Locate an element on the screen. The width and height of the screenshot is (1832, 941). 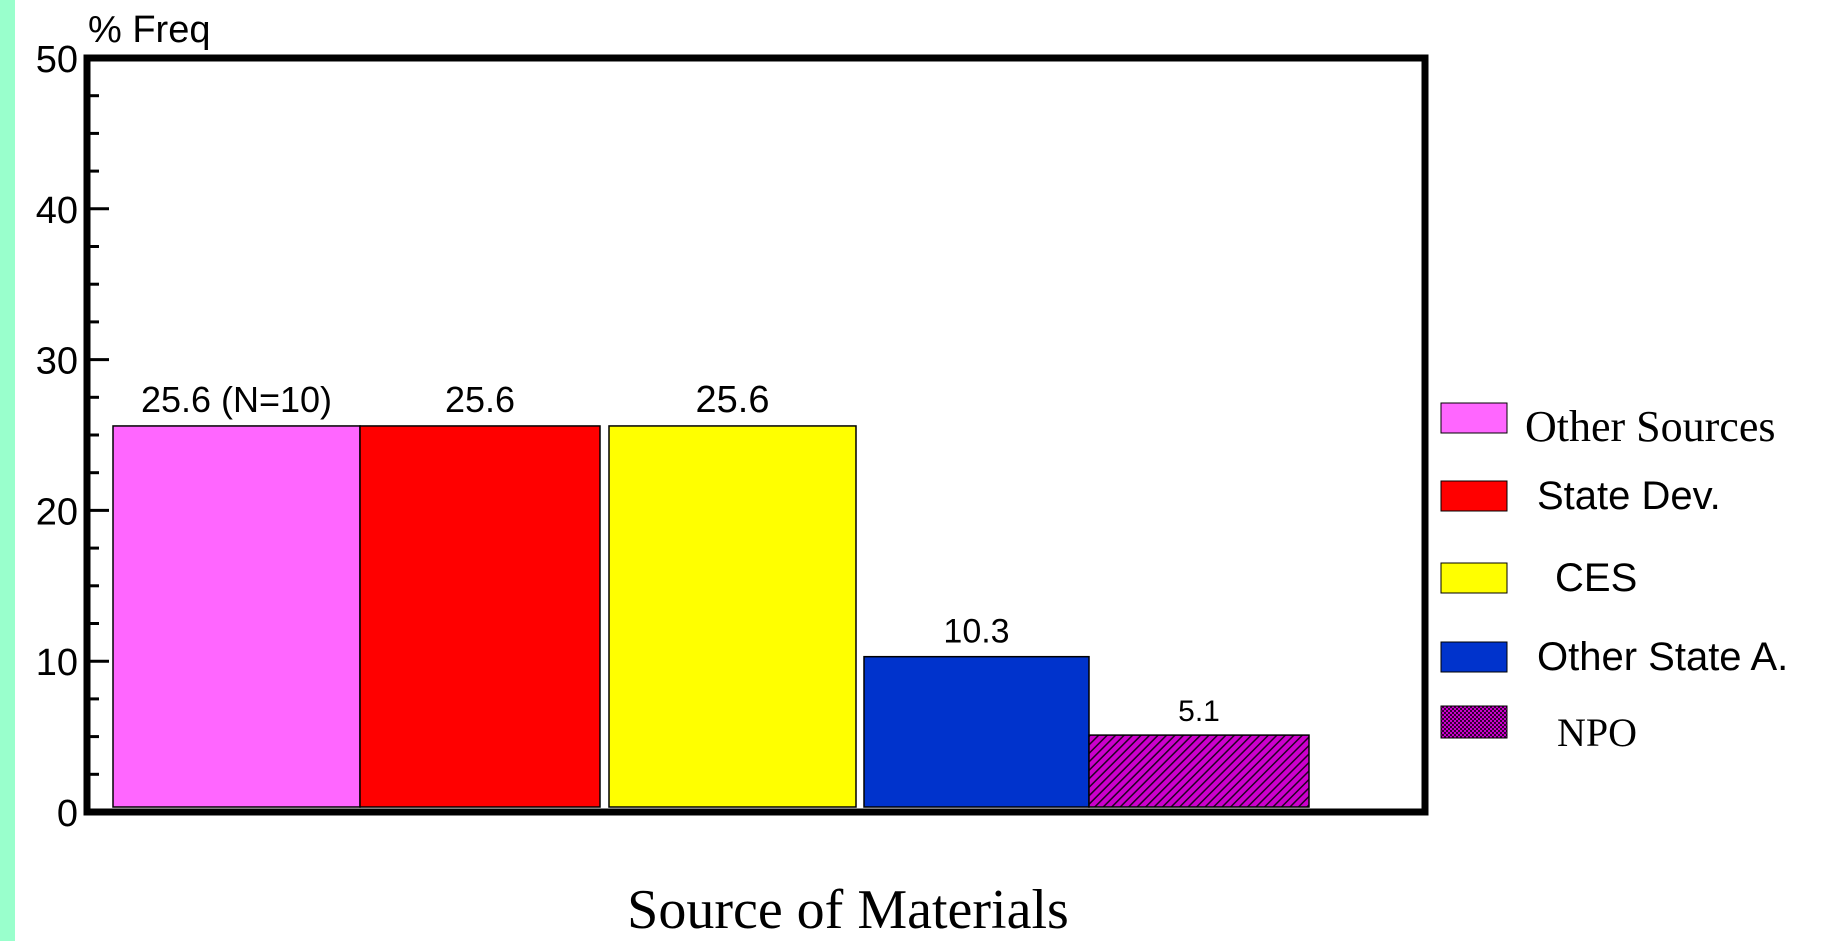
y-axis-ticks: 0 10 20 30 40 50 is located at coordinates (72, 437).